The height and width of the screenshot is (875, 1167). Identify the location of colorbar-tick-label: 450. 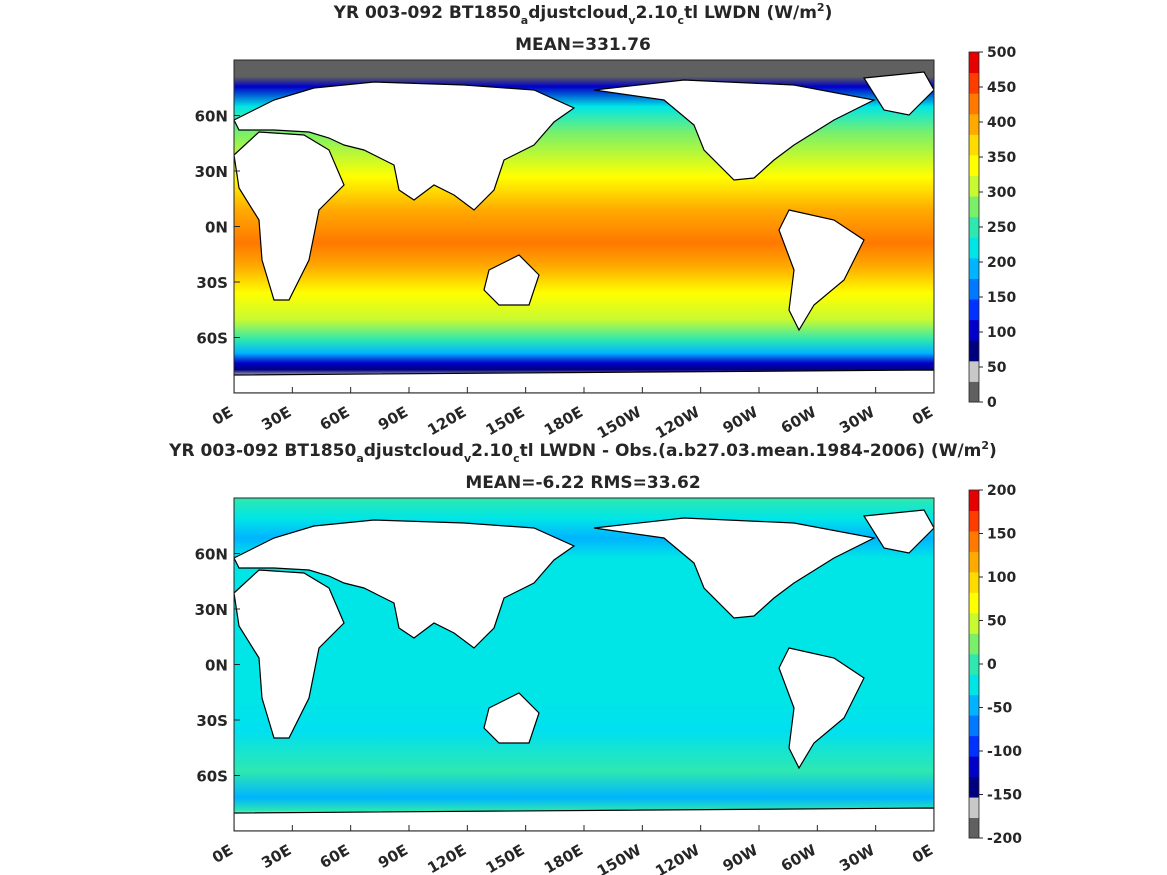
(1001, 88).